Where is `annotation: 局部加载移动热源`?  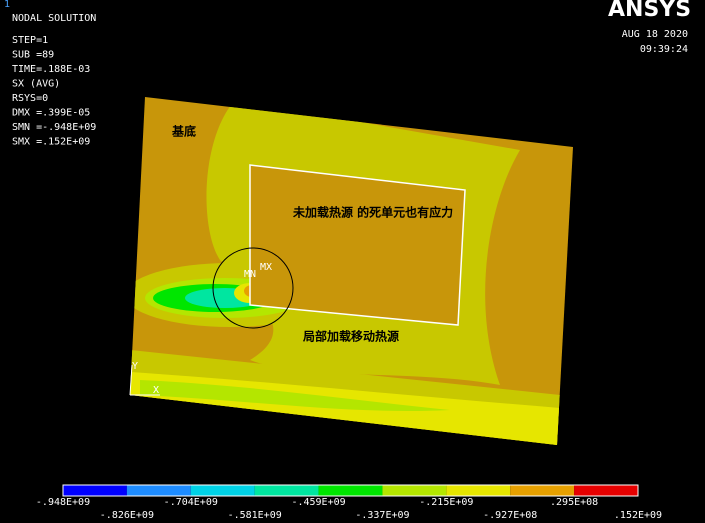 annotation: 局部加载移动热源 is located at coordinates (351, 336).